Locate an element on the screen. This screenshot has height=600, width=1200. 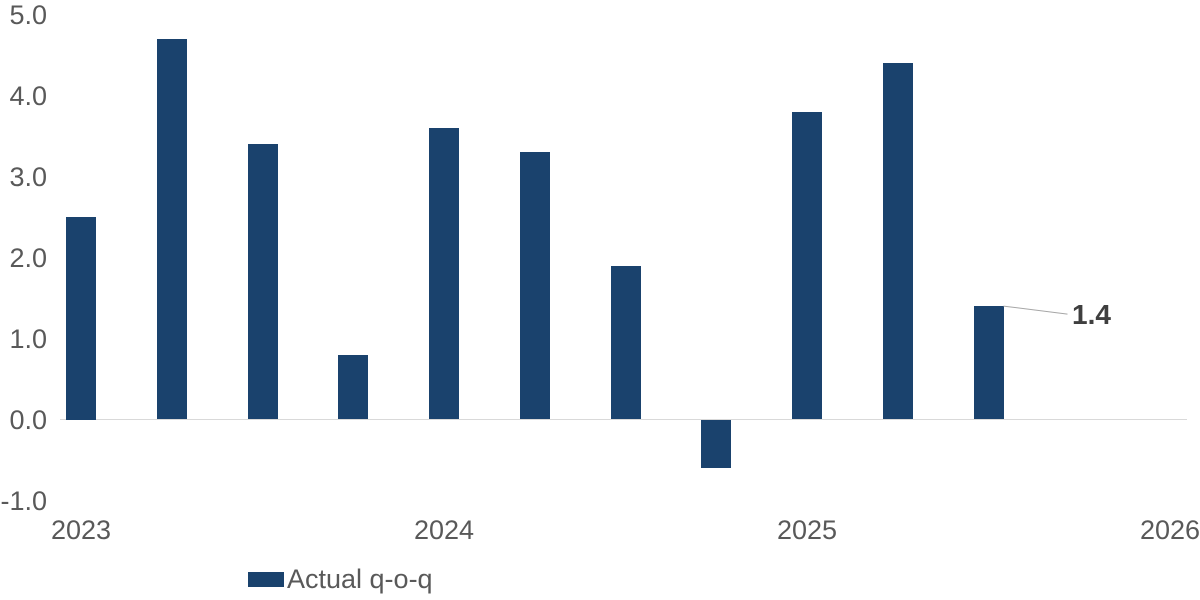
zero-axis-line is located at coordinates (623, 419).